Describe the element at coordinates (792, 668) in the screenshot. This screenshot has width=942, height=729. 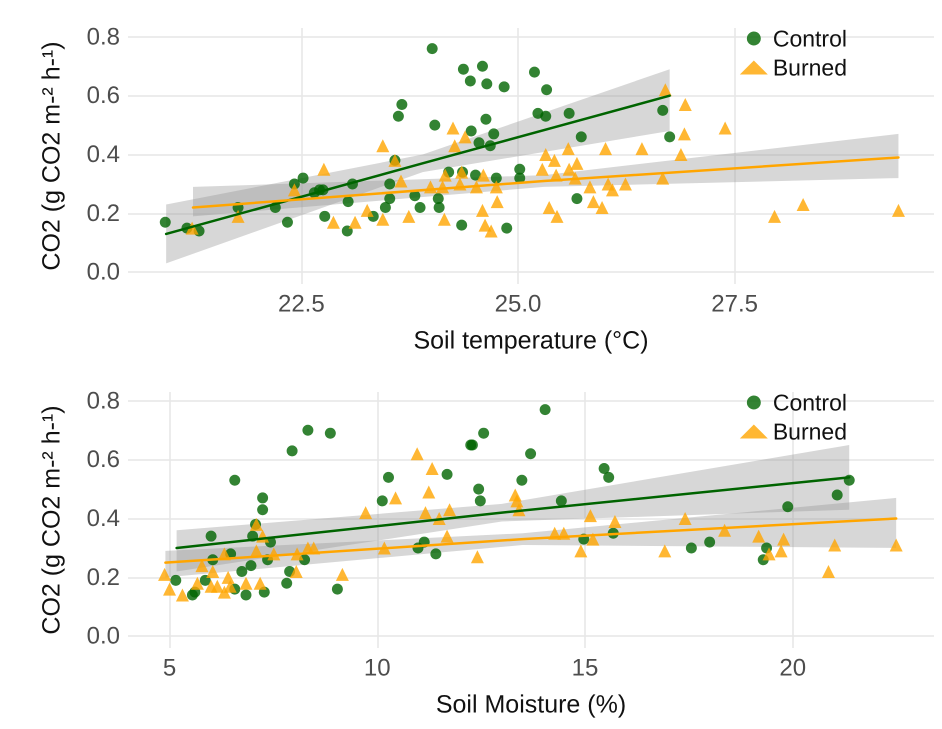
I see `x-tick-label: 20` at that location.